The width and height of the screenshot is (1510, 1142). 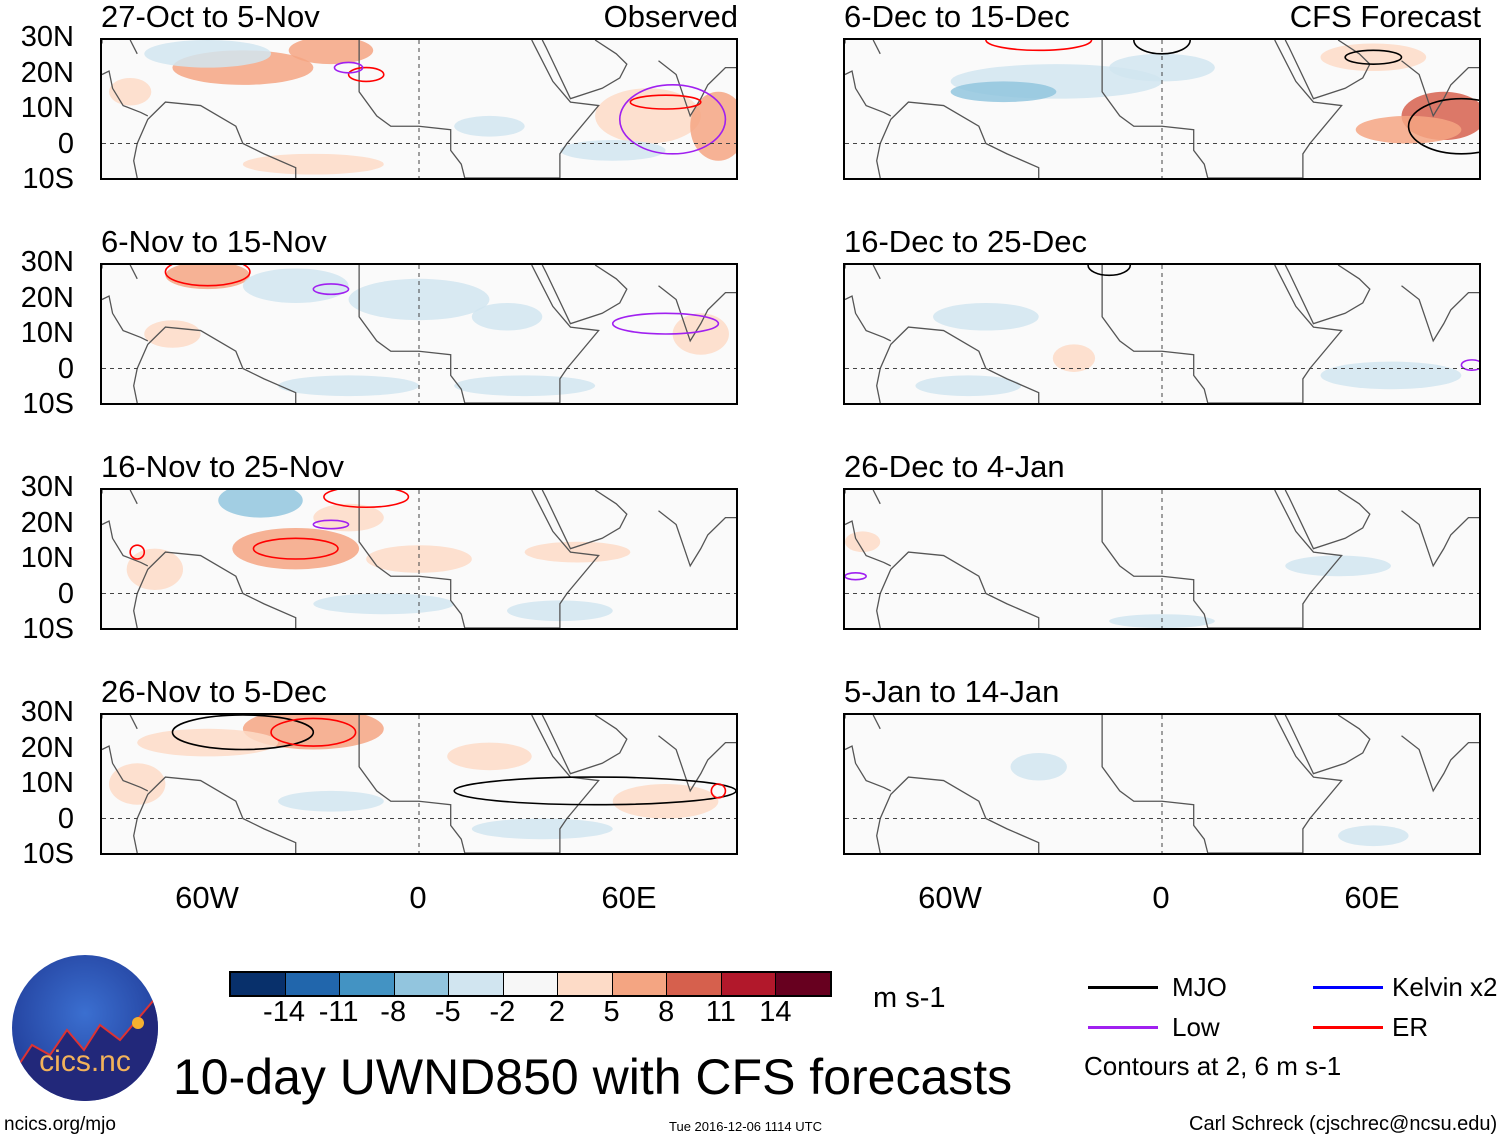 I want to click on lon-tick-label: 60W, so click(x=207, y=897).